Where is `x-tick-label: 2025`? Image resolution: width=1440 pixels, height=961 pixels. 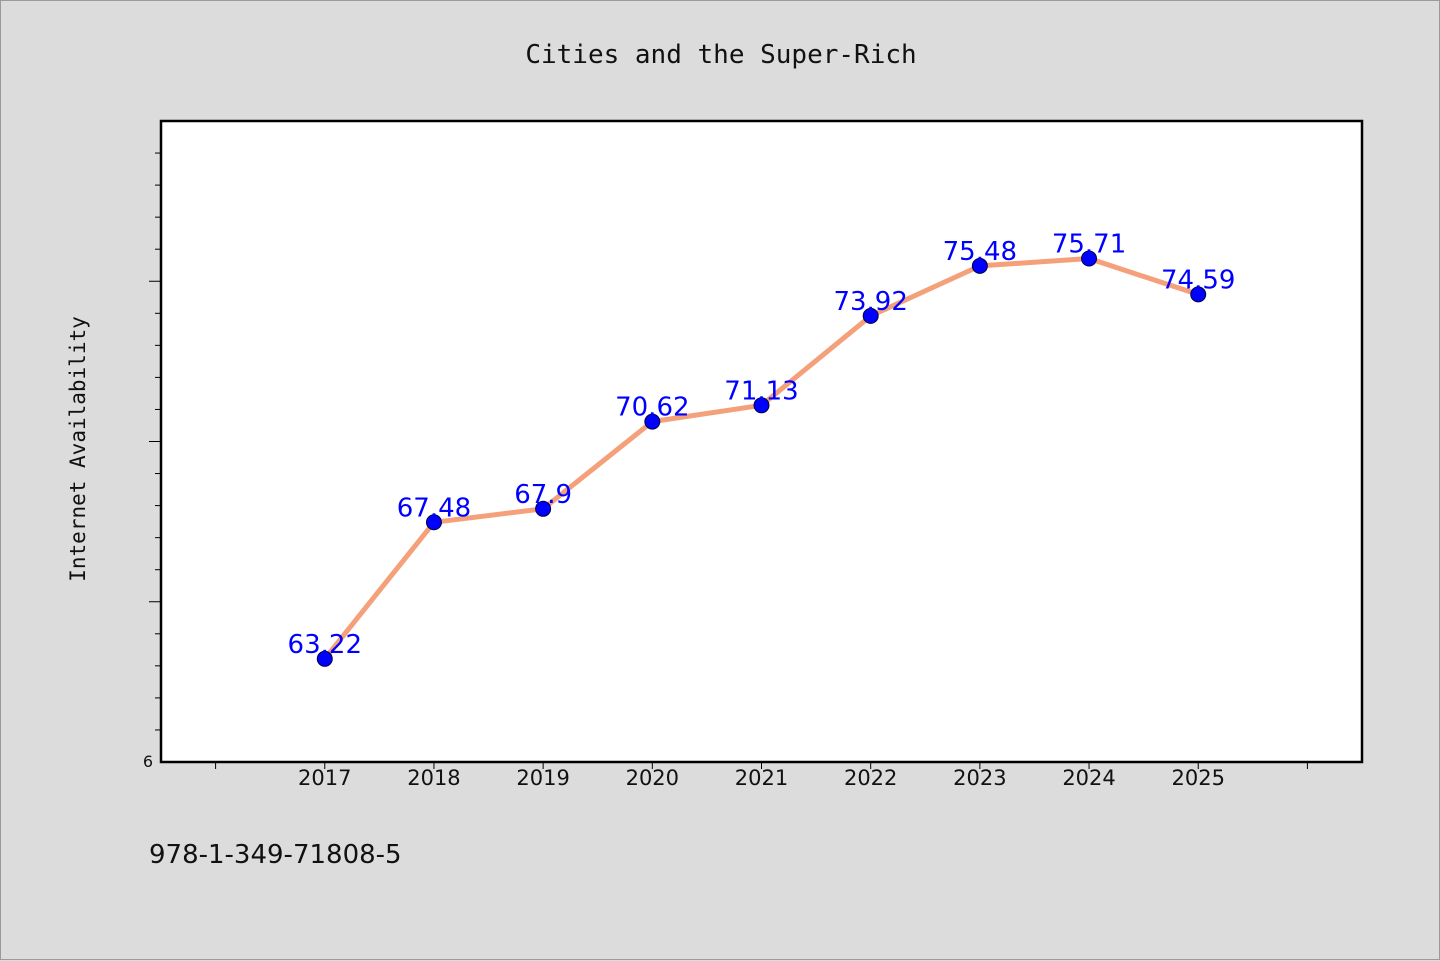
x-tick-label: 2025 is located at coordinates (1198, 778).